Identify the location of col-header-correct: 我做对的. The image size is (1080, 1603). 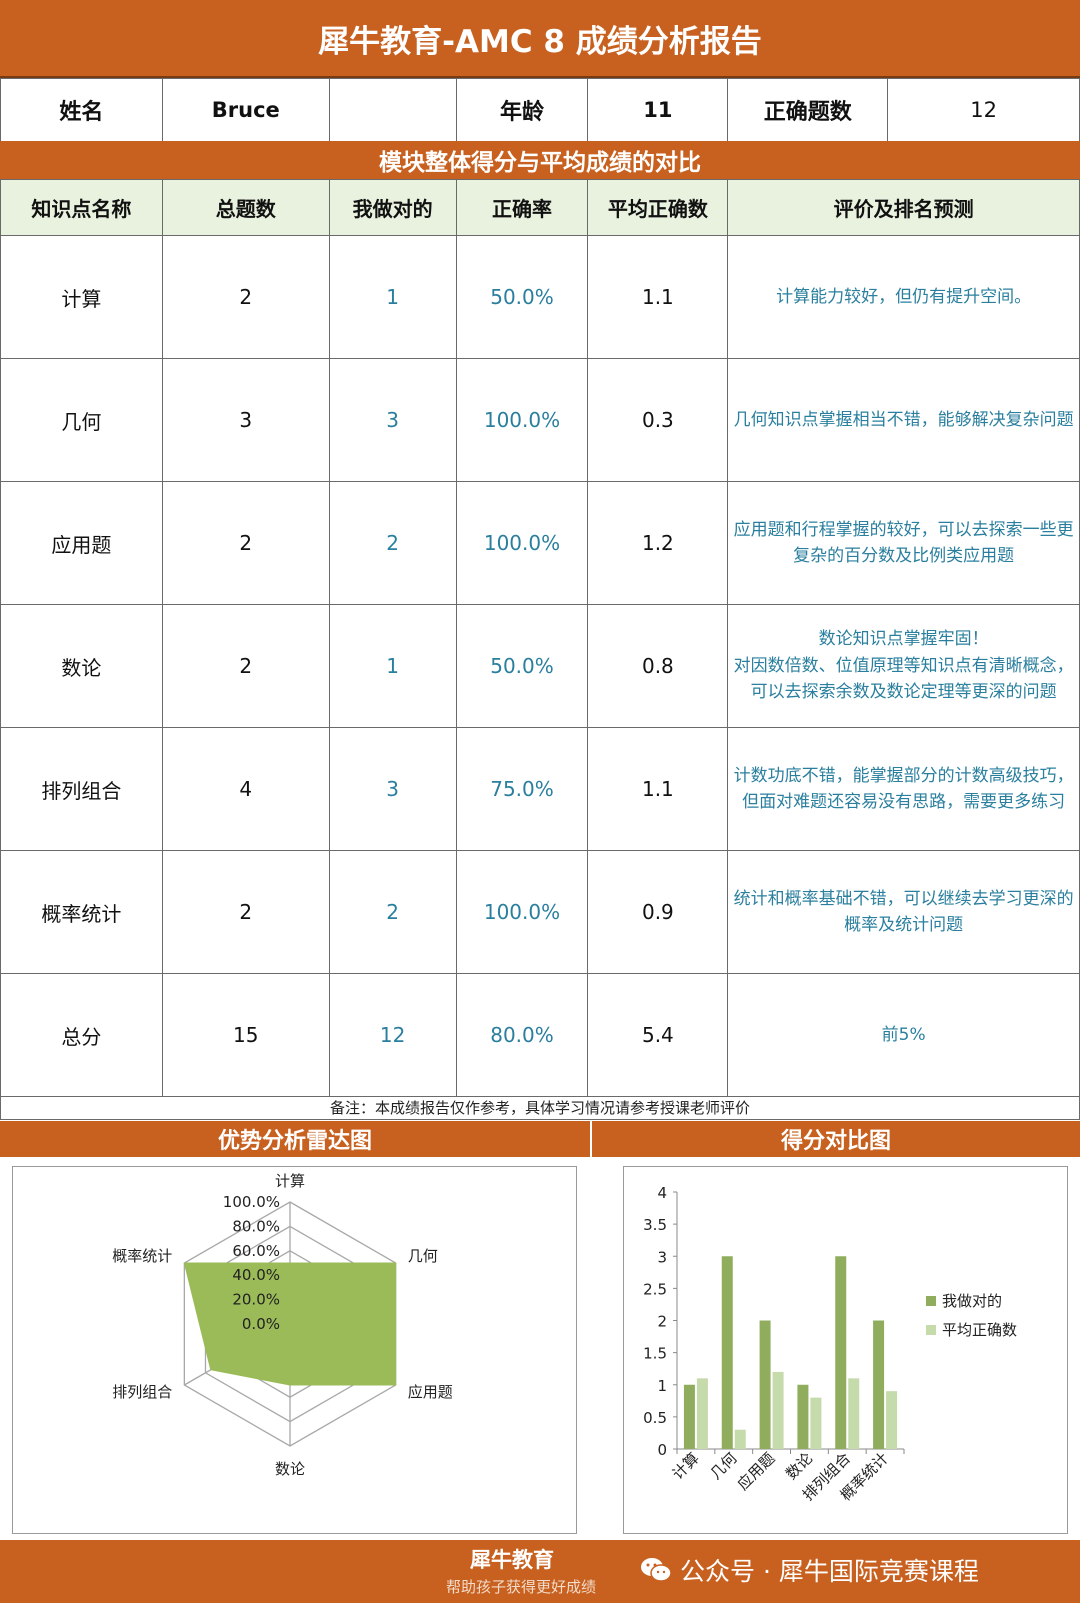
(392, 207).